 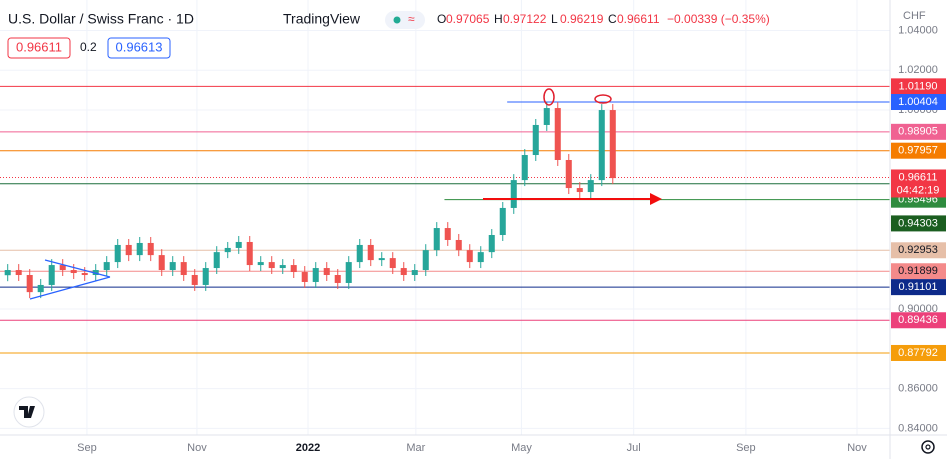 What do you see at coordinates (441, 19) in the screenshot?
I see `ohlc-key: O` at bounding box center [441, 19].